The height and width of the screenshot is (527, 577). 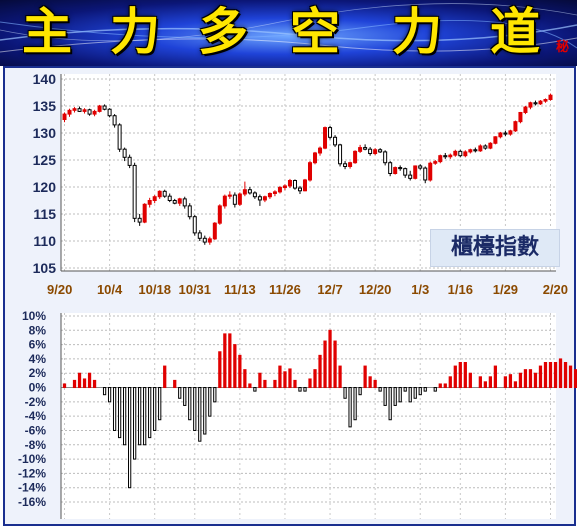 What do you see at coordinates (32, 488) in the screenshot?
I see `change-y-tick-label: -14%` at bounding box center [32, 488].